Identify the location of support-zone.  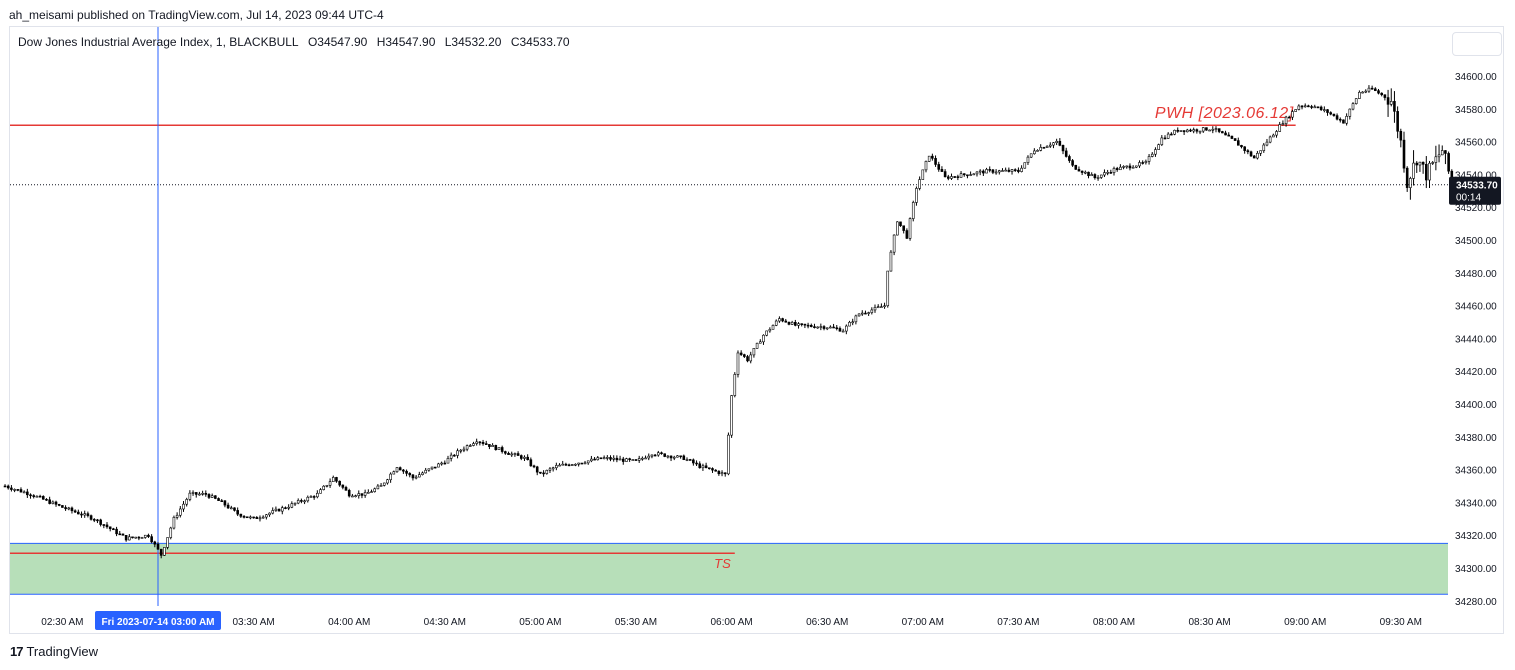
(729, 569).